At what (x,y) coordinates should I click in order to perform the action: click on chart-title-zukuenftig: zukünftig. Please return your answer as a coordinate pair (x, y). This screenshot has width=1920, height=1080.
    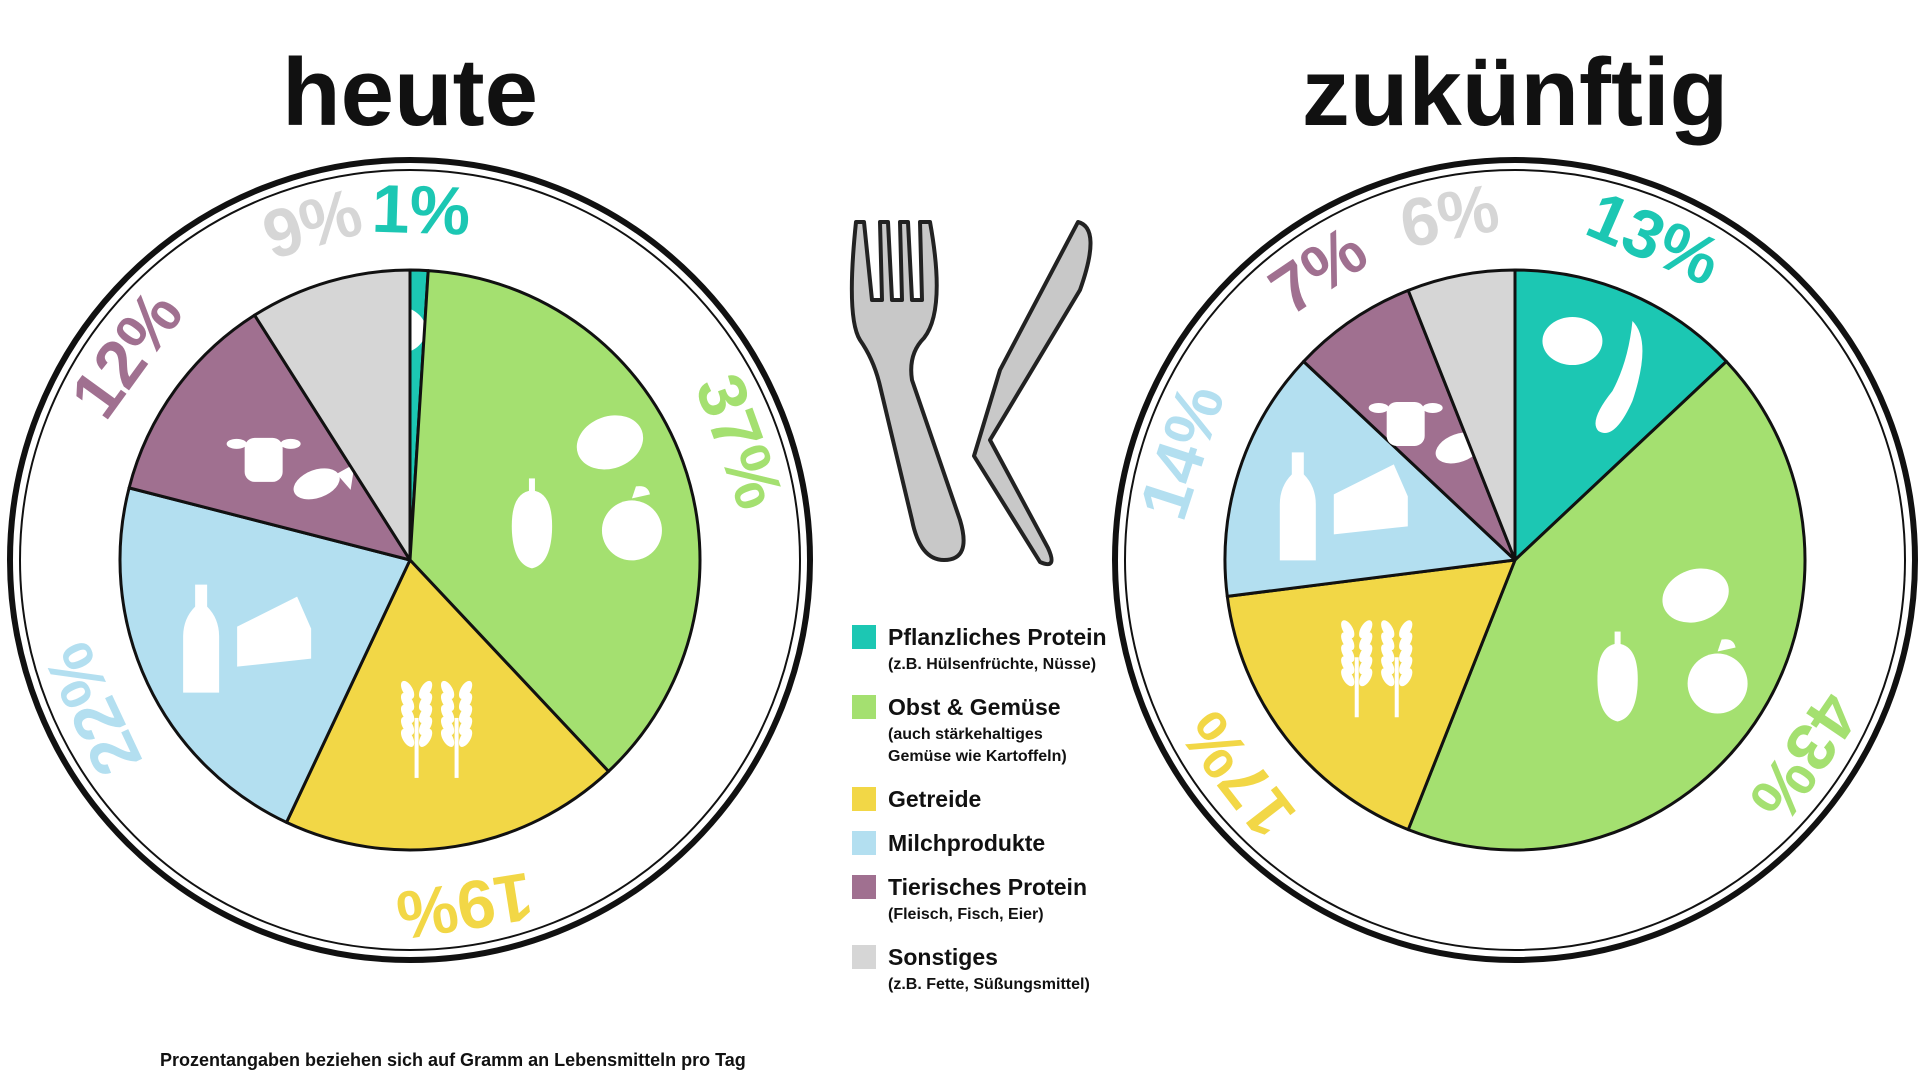
    Looking at the image, I should click on (1515, 92).